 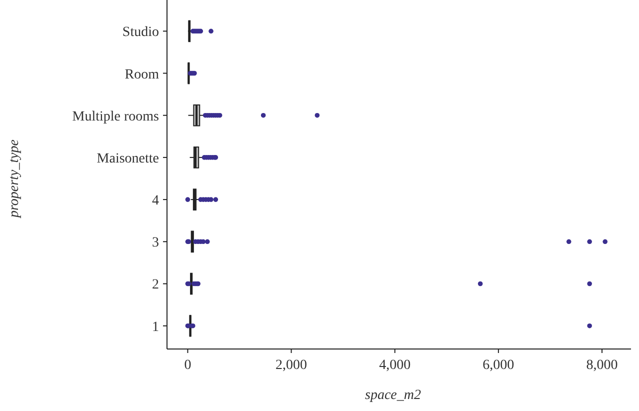 What do you see at coordinates (155, 201) in the screenshot?
I see `y-tick-label: 4` at bounding box center [155, 201].